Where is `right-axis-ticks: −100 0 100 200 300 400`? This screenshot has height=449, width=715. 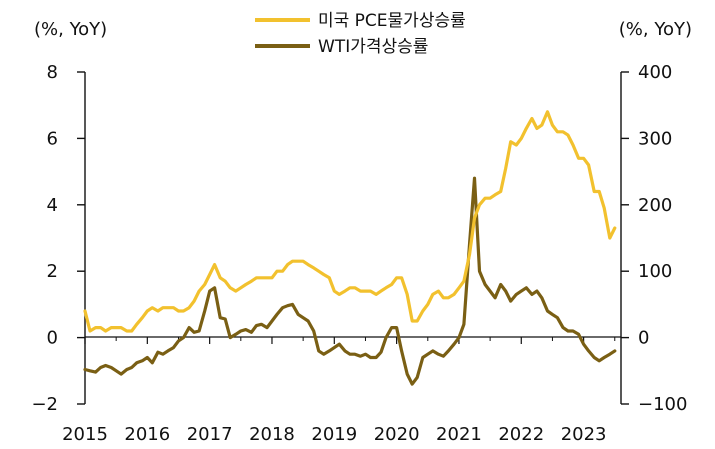
right-axis-ticks: −100 0 100 200 300 400 is located at coordinates (654, 238).